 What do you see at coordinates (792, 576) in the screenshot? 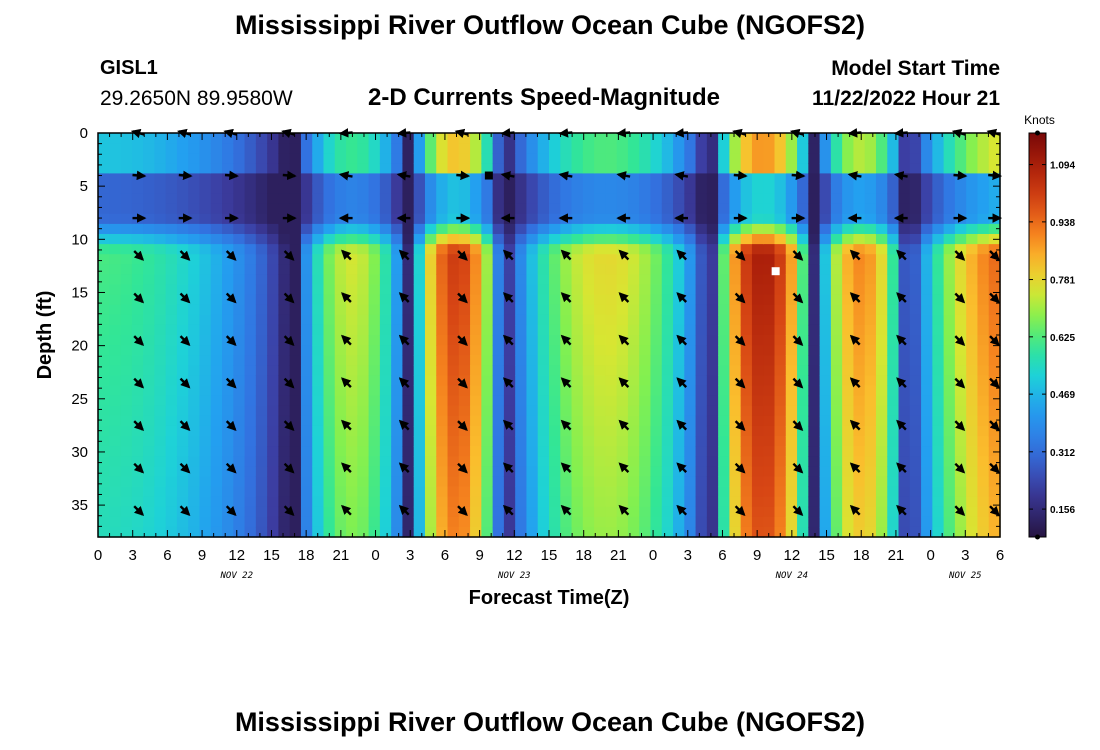
I see `date-label: NOV 24` at bounding box center [792, 576].